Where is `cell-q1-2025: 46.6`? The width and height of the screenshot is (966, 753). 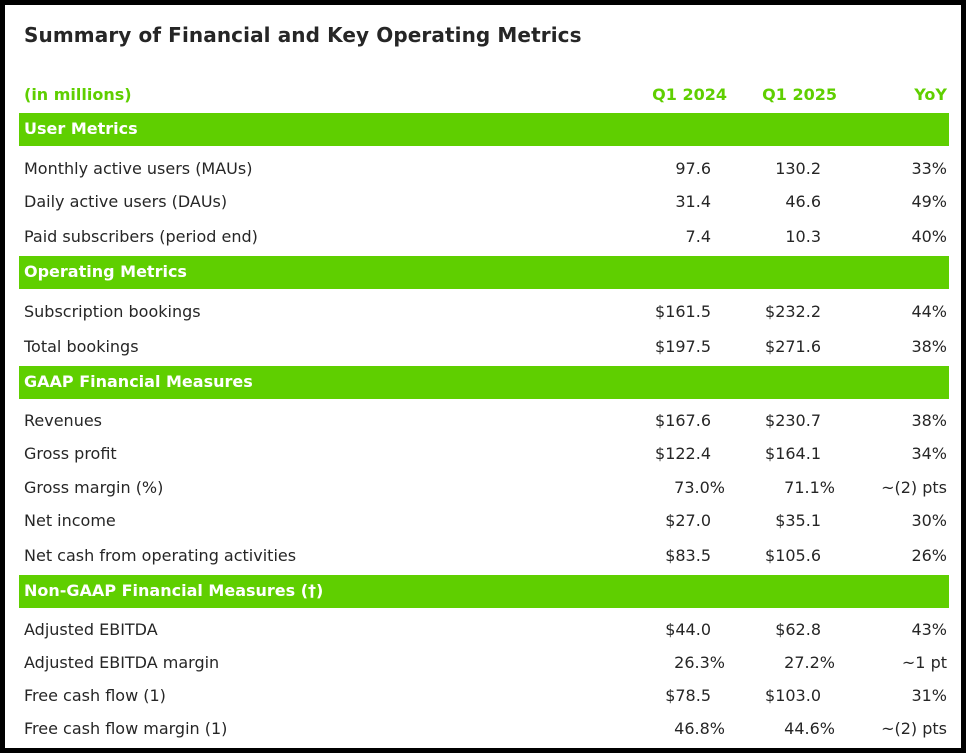 cell-q1-2025: 46.6 is located at coordinates (803, 201).